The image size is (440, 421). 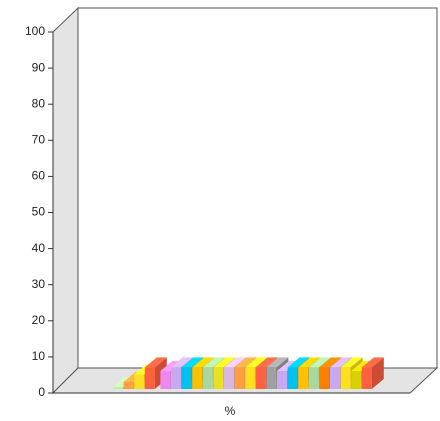 I want to click on y-tick-label: 50, so click(x=39, y=212).